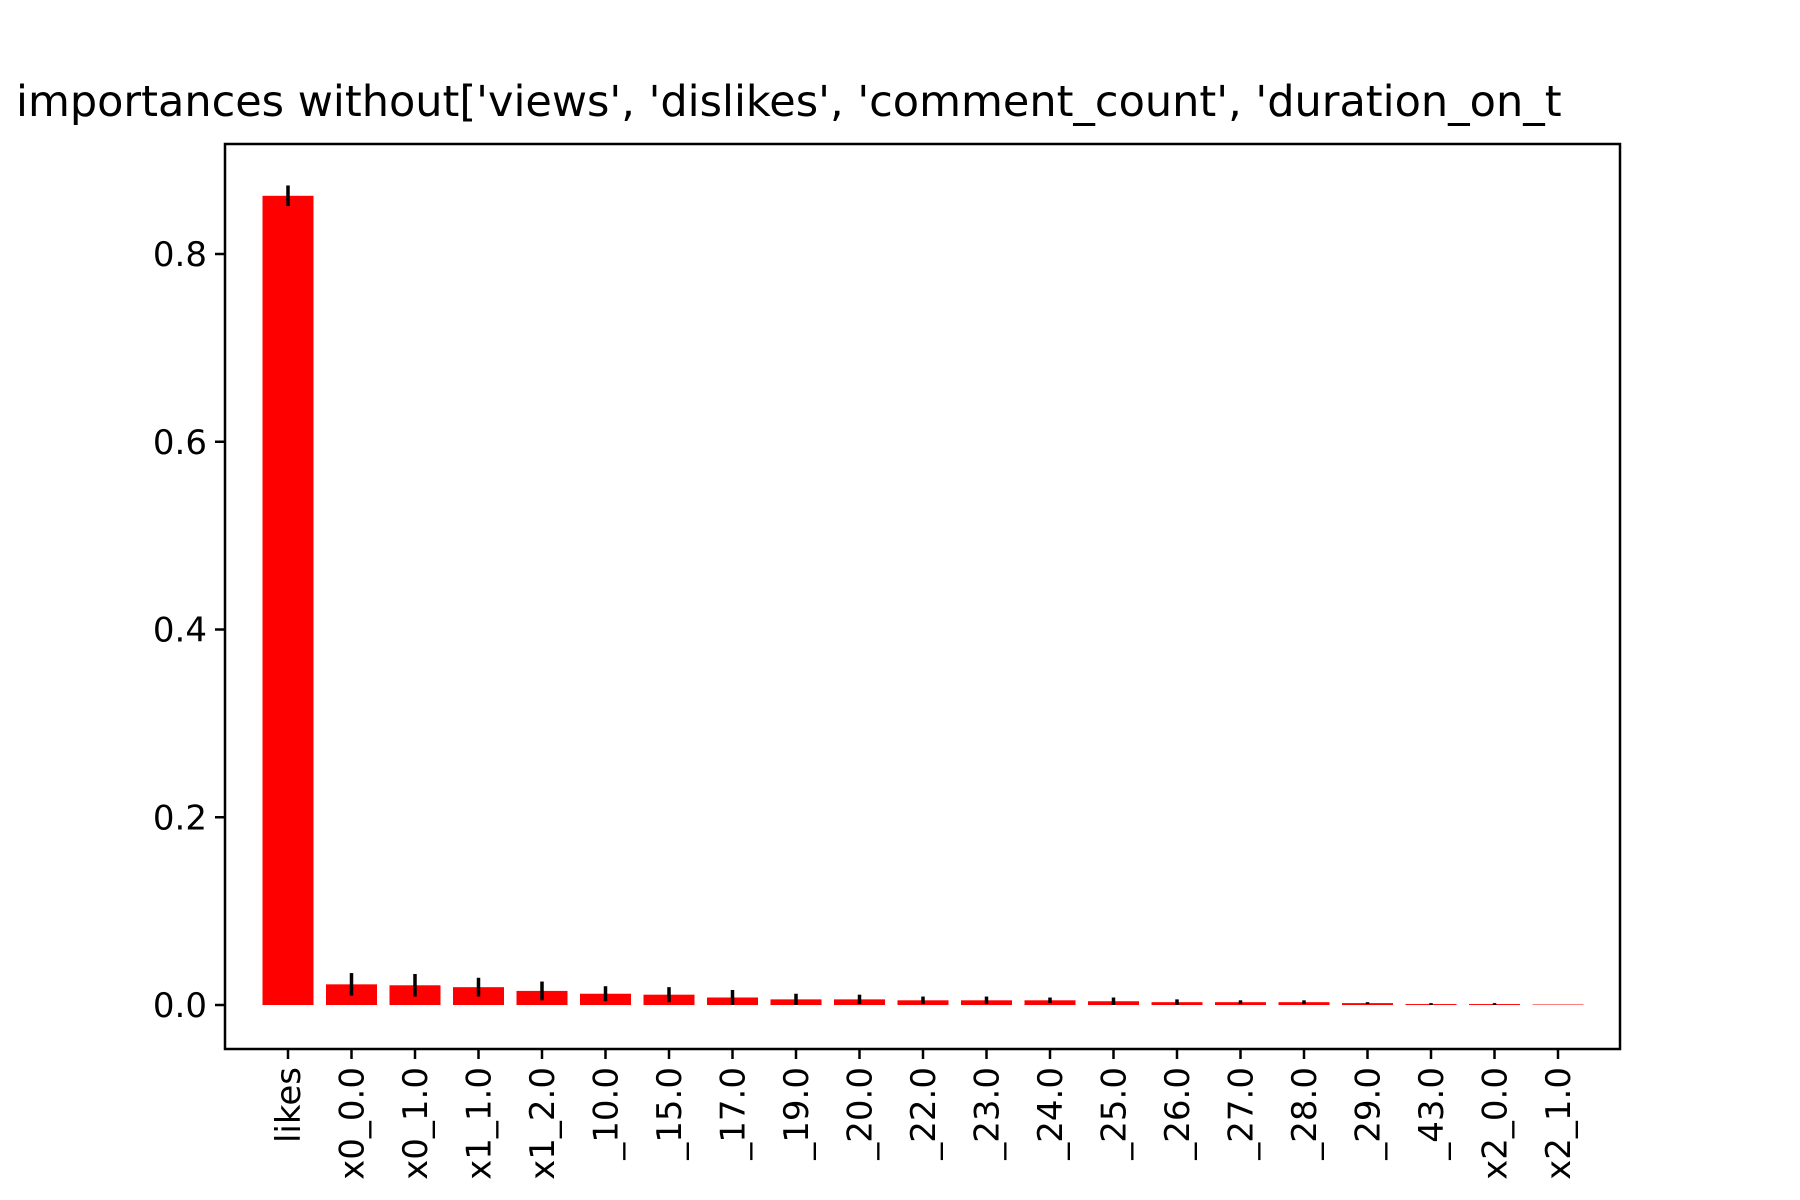 The image size is (1800, 1200). I want to click on x-tick-label: _10.0, so click(607, 1114).